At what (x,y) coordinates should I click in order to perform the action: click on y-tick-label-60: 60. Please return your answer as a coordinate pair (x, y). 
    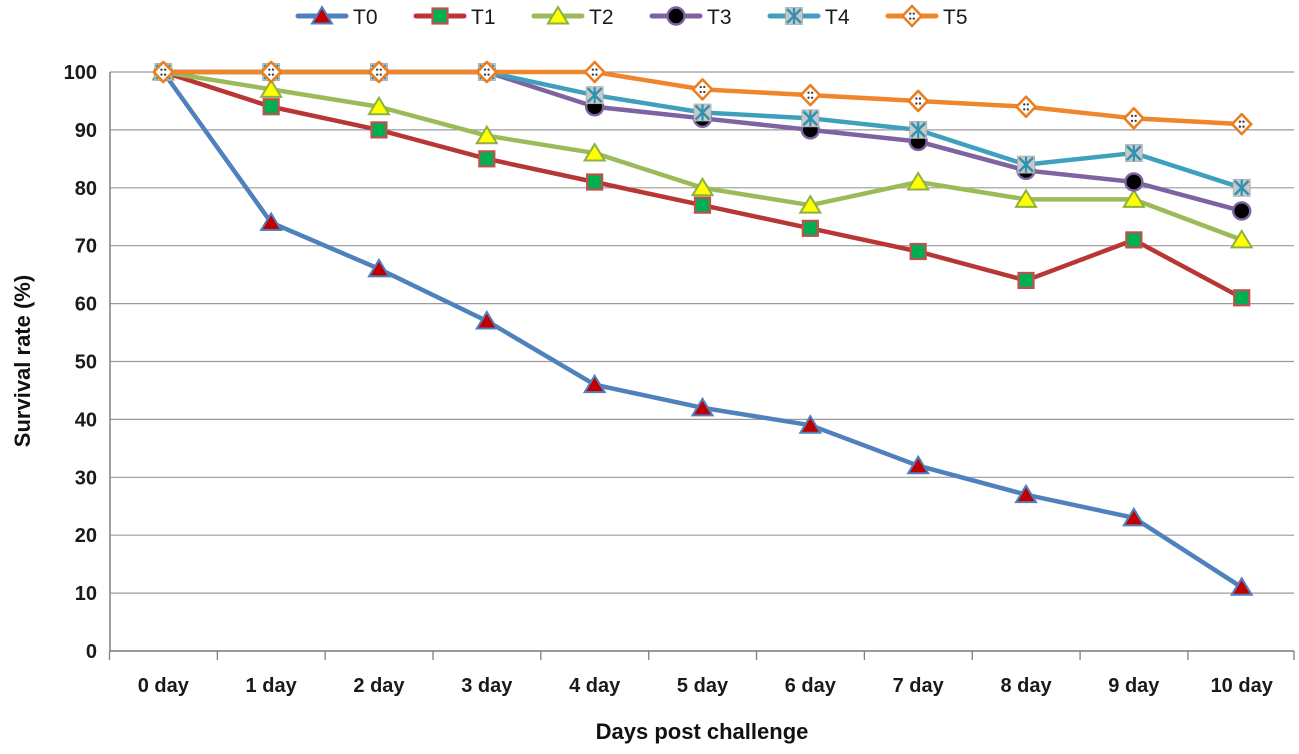
    Looking at the image, I should click on (86, 305).